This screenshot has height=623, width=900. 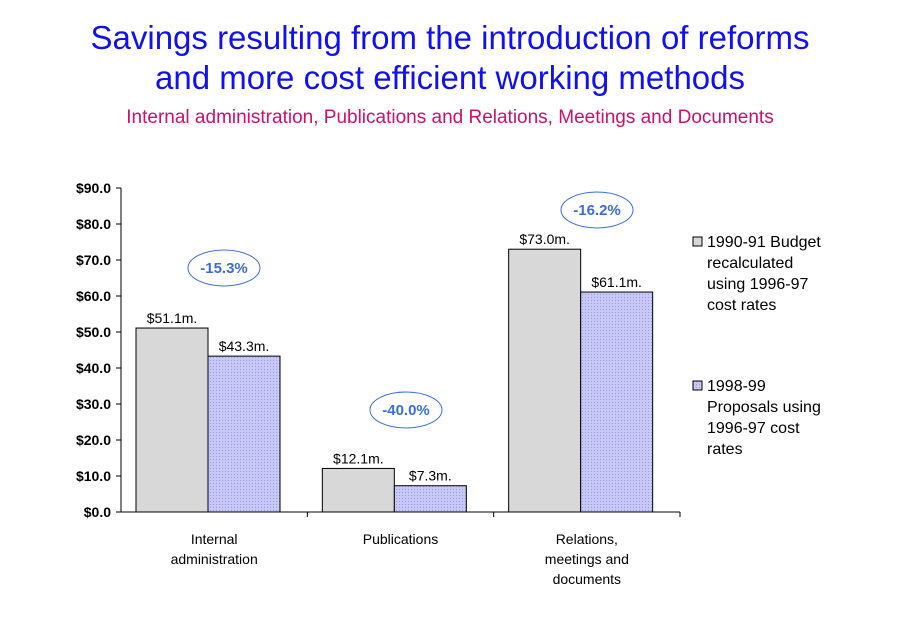 I want to click on legend-label: using 1996-97, so click(x=758, y=284).